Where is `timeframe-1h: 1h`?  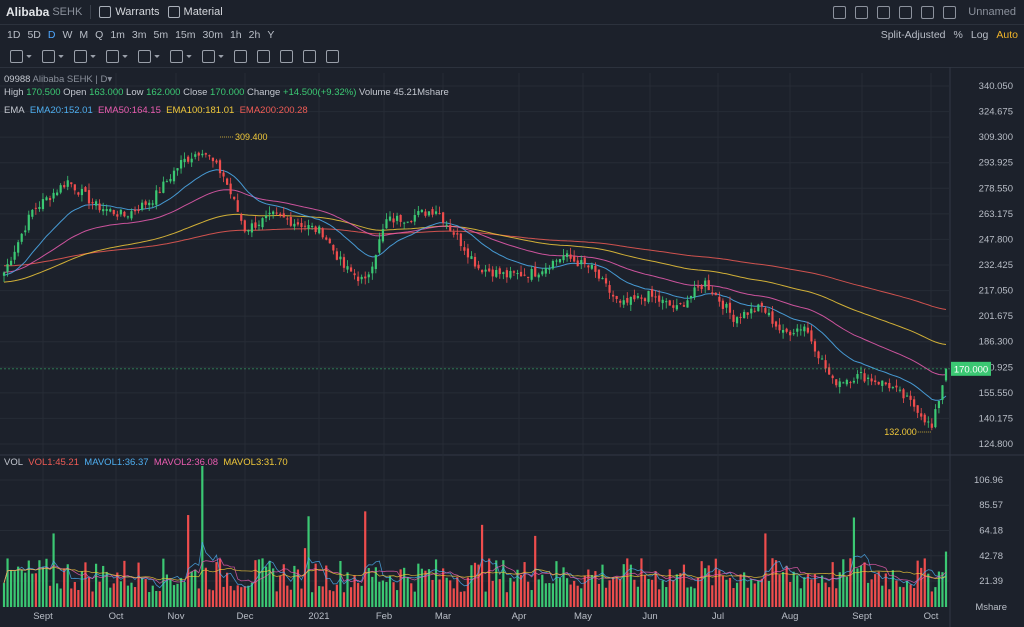 timeframe-1h: 1h is located at coordinates (235, 35).